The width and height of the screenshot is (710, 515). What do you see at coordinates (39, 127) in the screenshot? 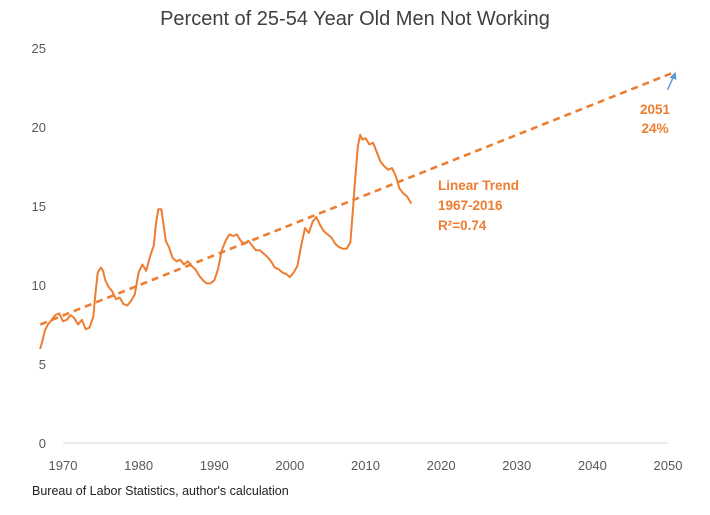
I see `y-tick-label: 20` at bounding box center [39, 127].